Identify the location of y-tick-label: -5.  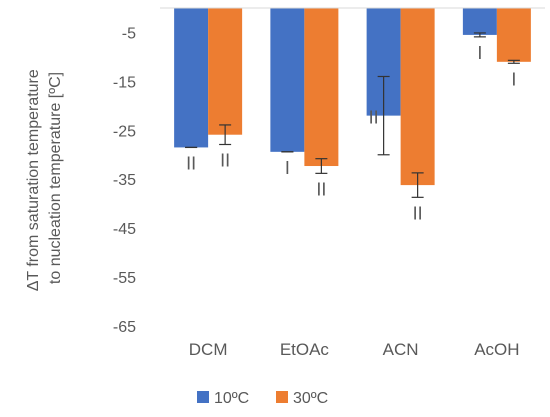
(129, 33).